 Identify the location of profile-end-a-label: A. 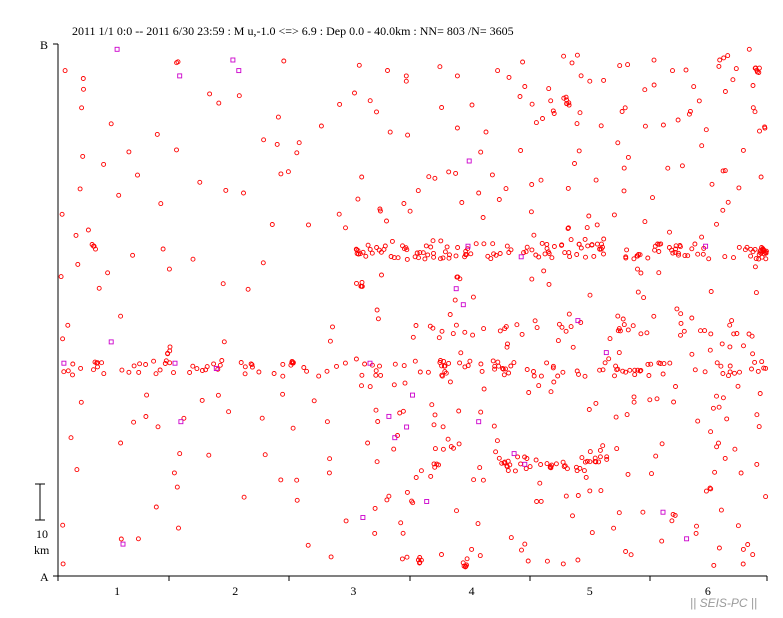
(44, 577).